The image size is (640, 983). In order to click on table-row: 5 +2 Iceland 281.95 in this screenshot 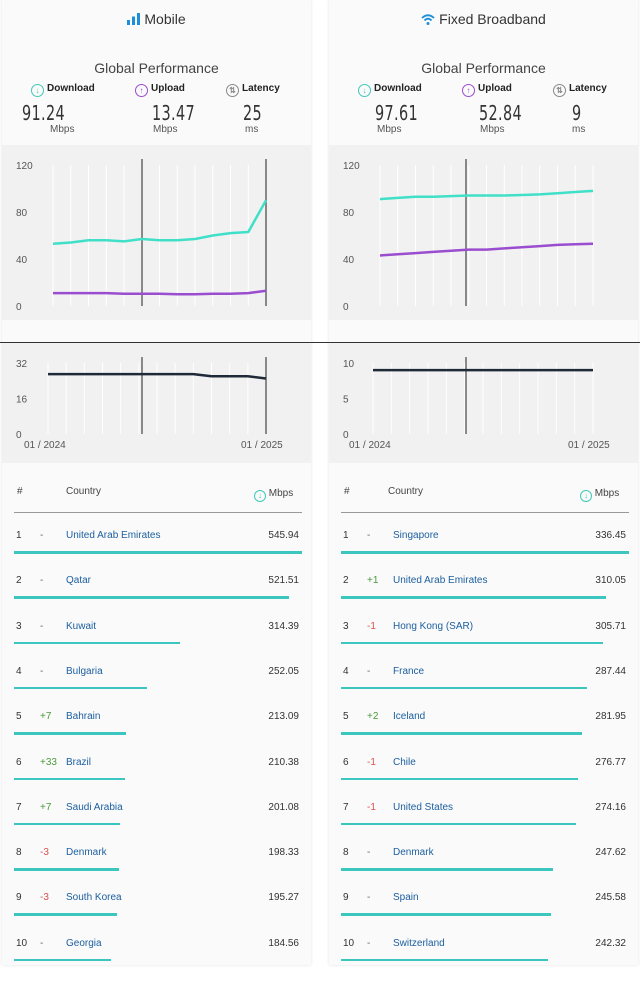, I will do `click(483, 733)`.